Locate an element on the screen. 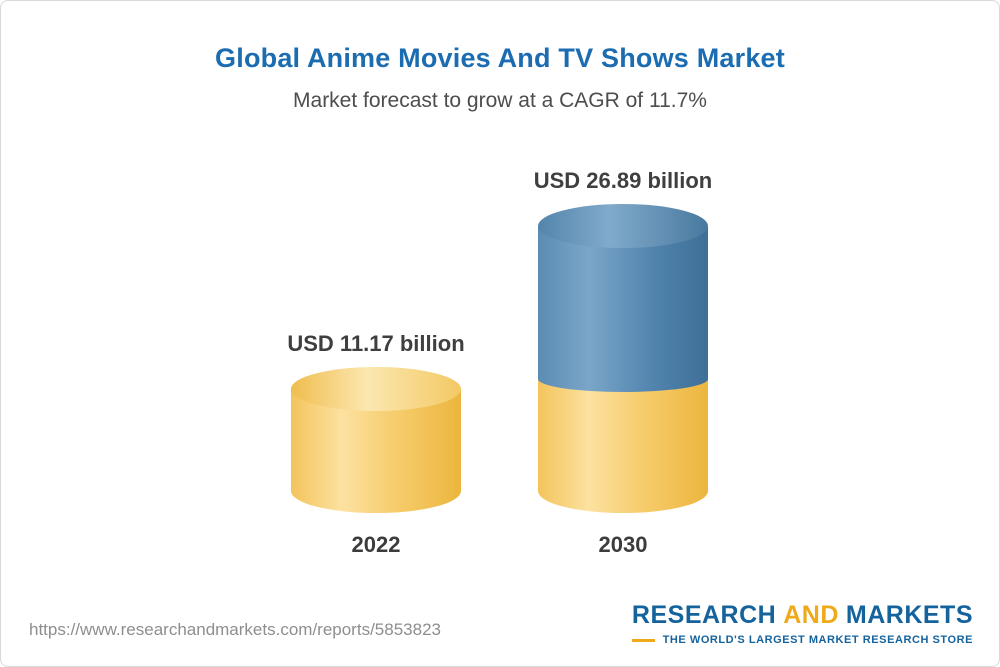 This screenshot has width=1000, height=667. bar-2030-top-ellipse is located at coordinates (623, 226).